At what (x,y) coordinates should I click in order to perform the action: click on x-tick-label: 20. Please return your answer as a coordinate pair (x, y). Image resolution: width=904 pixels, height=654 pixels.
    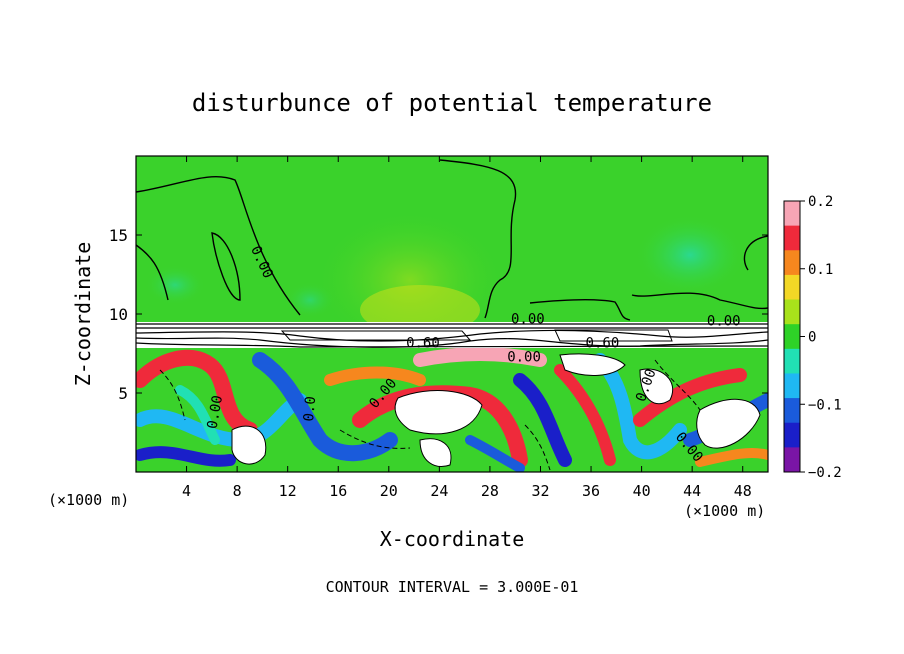
    Looking at the image, I should click on (389, 491).